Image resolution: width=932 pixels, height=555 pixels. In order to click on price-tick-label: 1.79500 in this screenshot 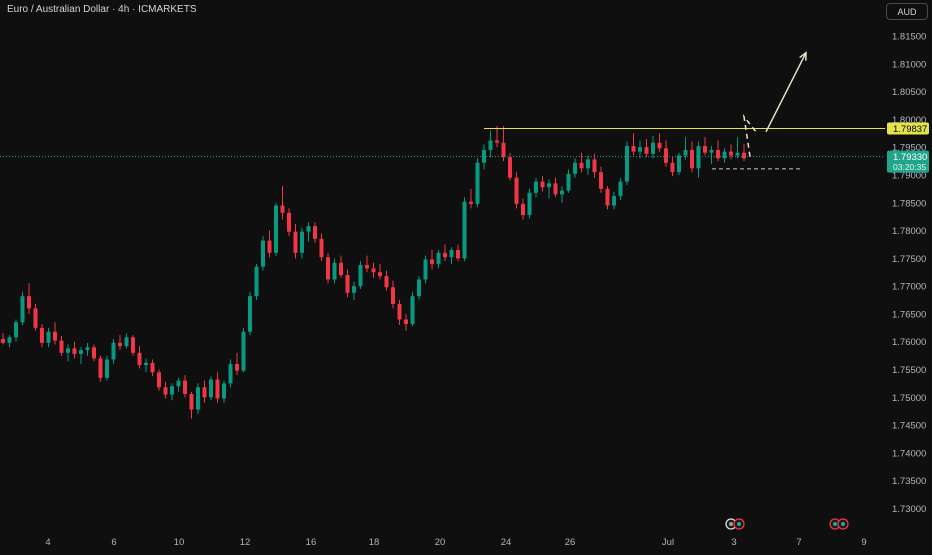, I will do `click(909, 148)`.